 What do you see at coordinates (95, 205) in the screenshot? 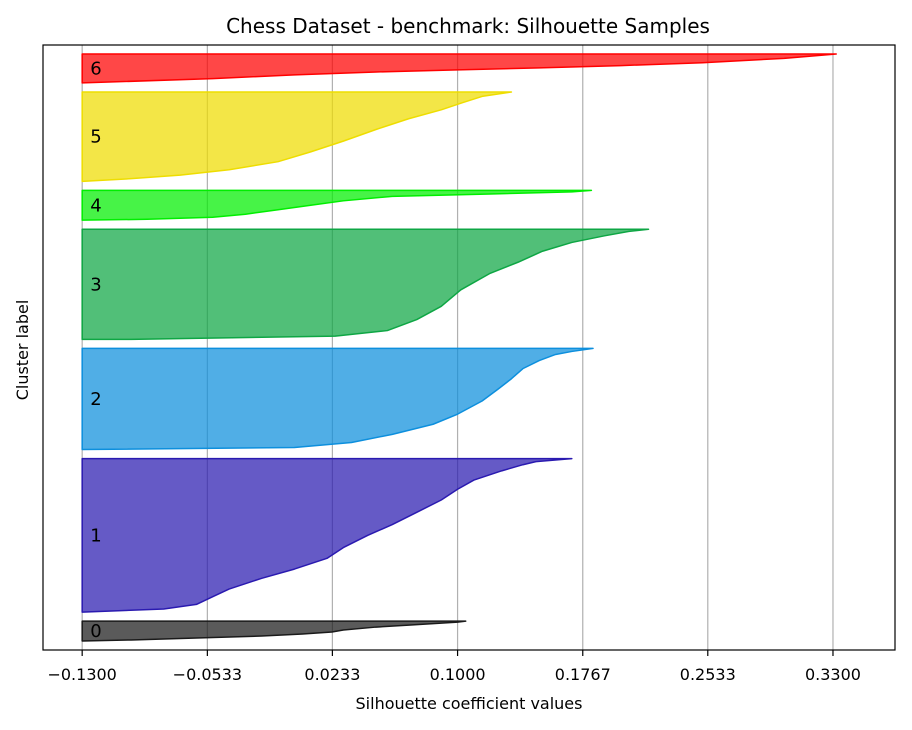
I see `cluster-label-4: 4` at bounding box center [95, 205].